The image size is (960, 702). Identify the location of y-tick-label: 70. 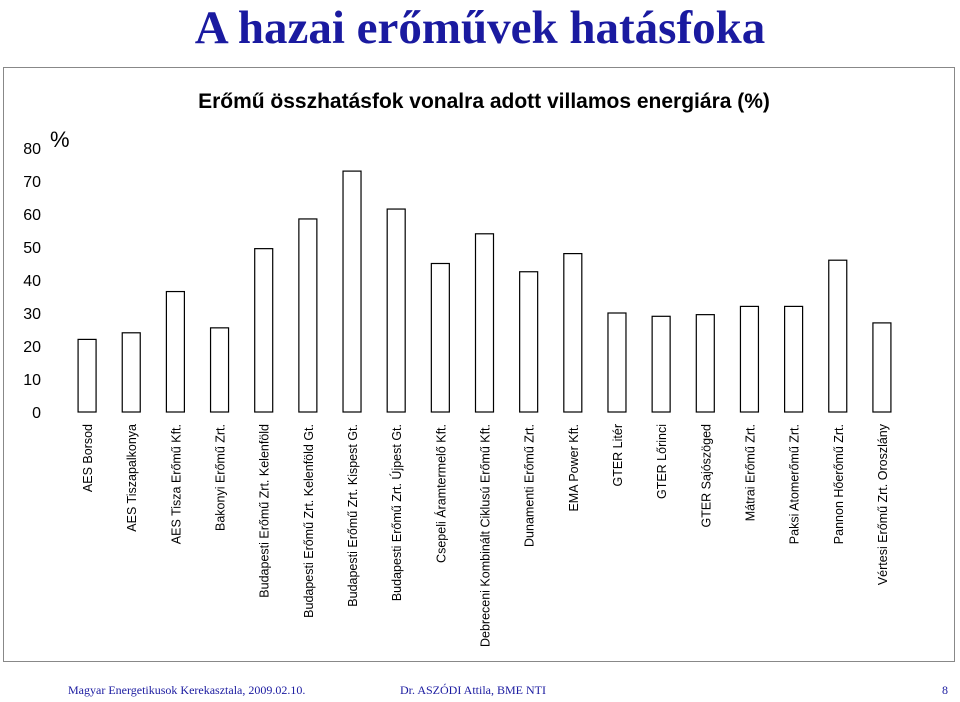
(32, 182).